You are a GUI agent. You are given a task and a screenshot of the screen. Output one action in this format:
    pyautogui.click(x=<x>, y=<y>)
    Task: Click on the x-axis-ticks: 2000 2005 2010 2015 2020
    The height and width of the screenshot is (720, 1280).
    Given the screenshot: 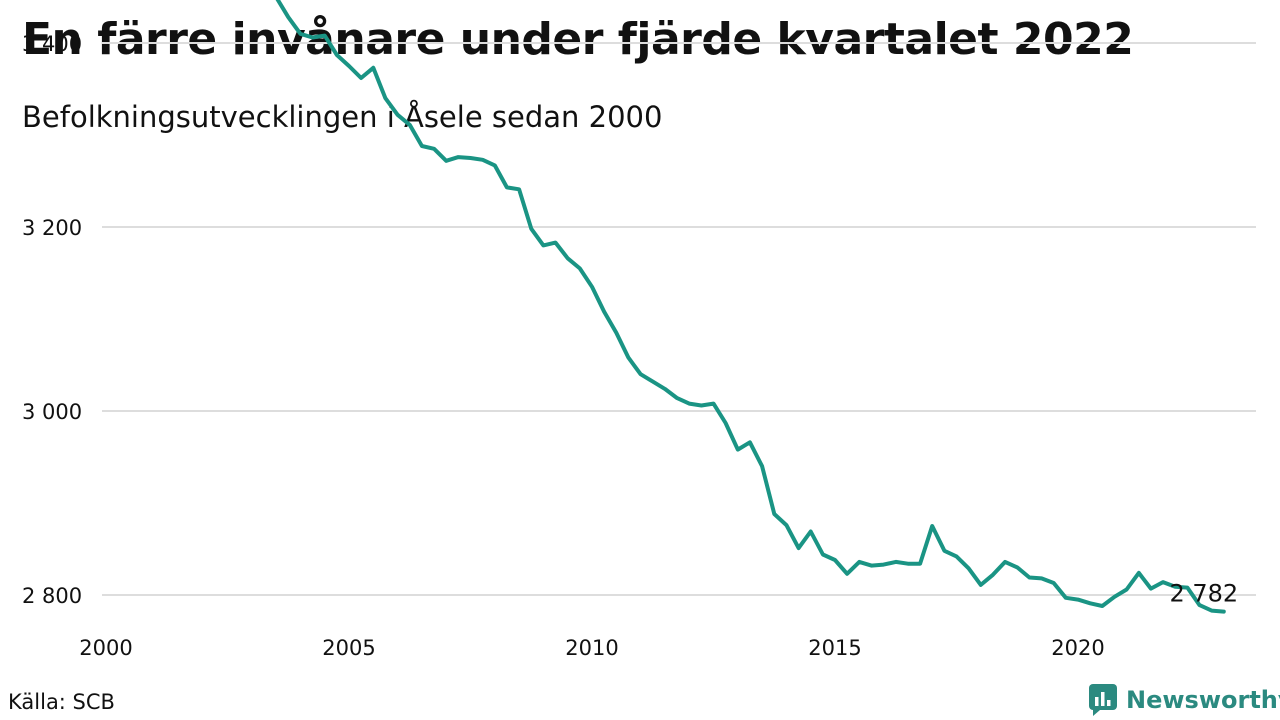 What is the action you would take?
    pyautogui.click(x=591, y=648)
    